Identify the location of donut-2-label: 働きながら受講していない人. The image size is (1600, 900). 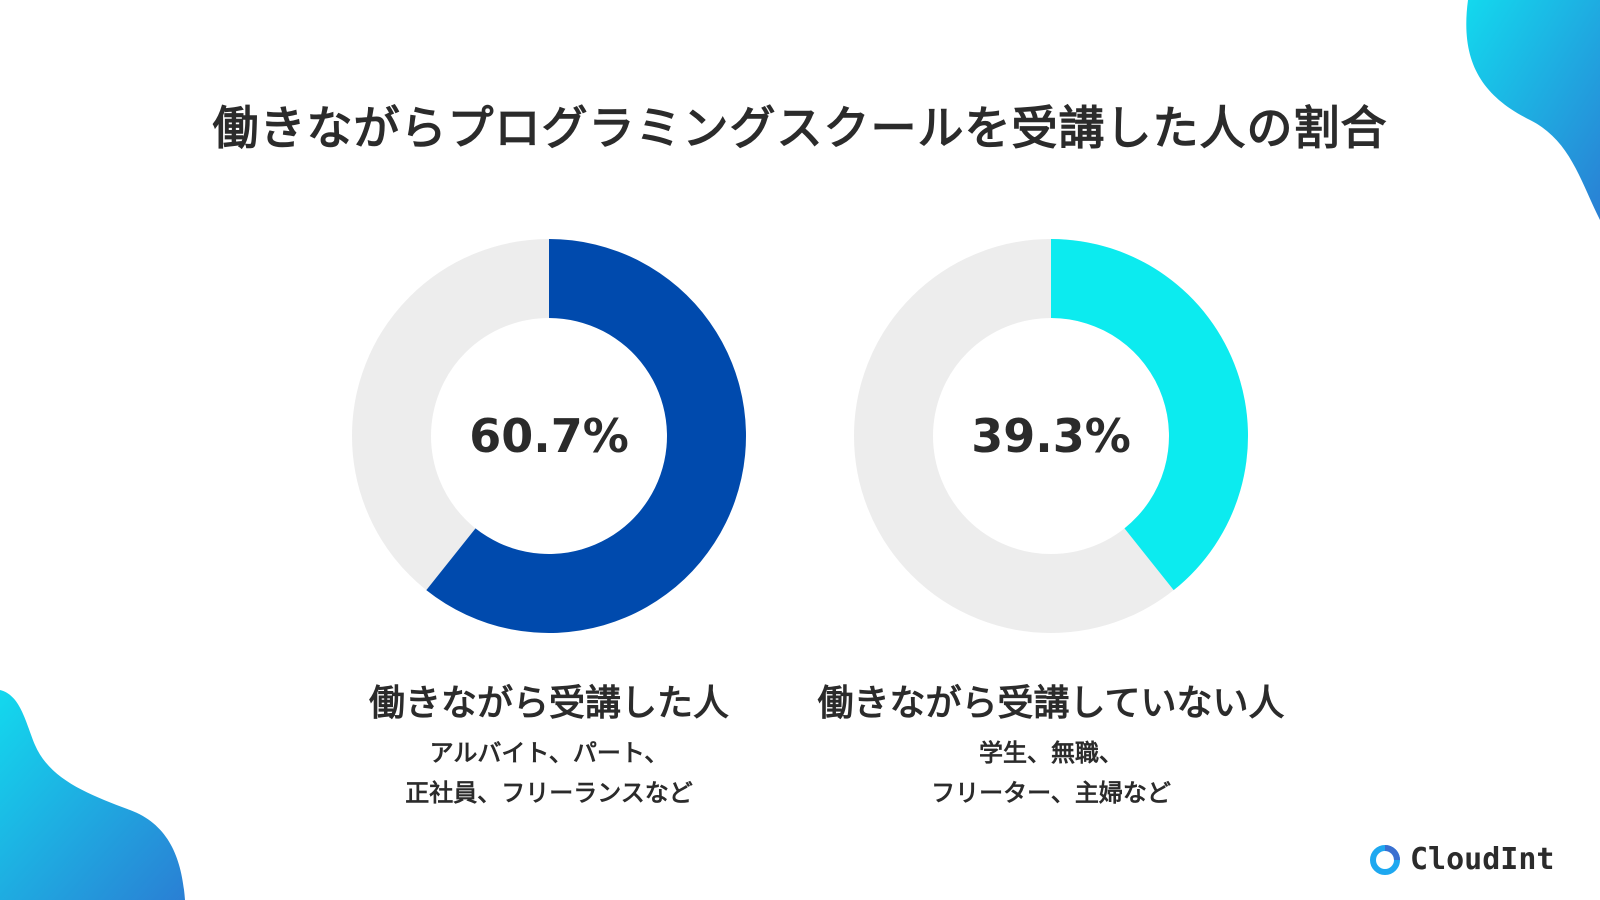
(1051, 702).